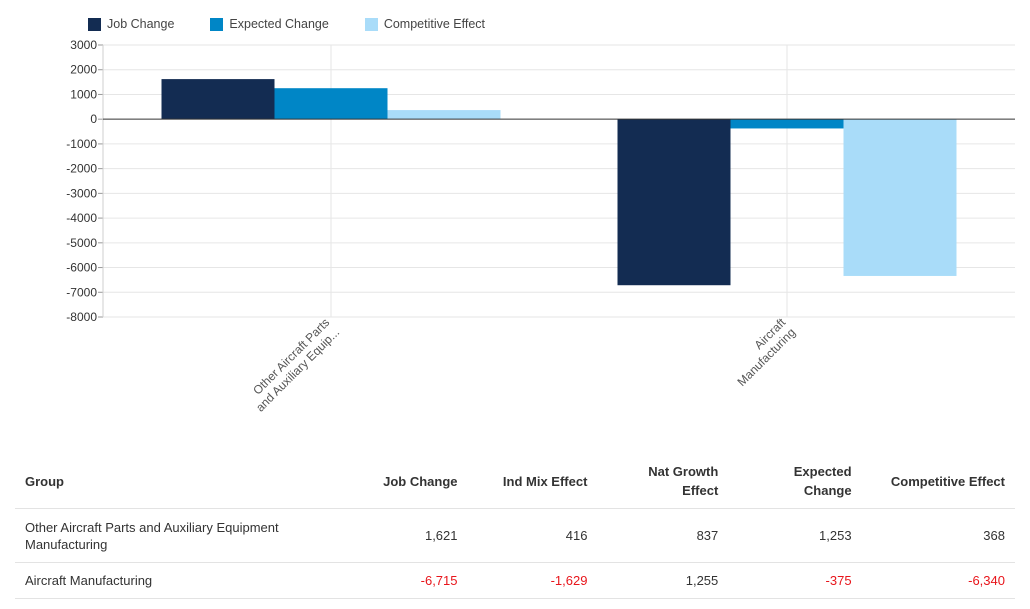  What do you see at coordinates (81, 268) in the screenshot?
I see `y-tick-label: -6000` at bounding box center [81, 268].